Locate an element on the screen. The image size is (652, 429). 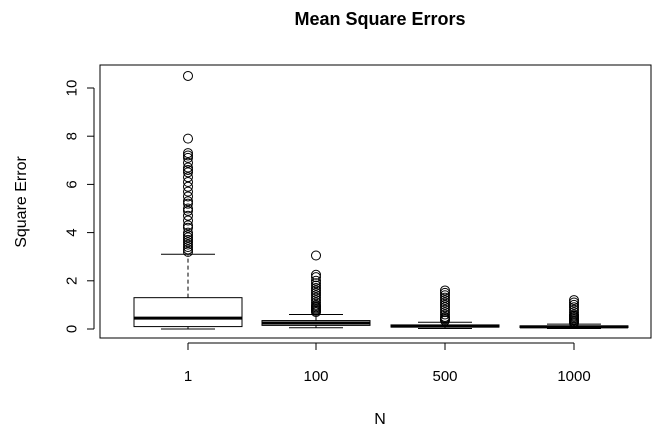
y-tick-label: 4 is located at coordinates (72, 232).